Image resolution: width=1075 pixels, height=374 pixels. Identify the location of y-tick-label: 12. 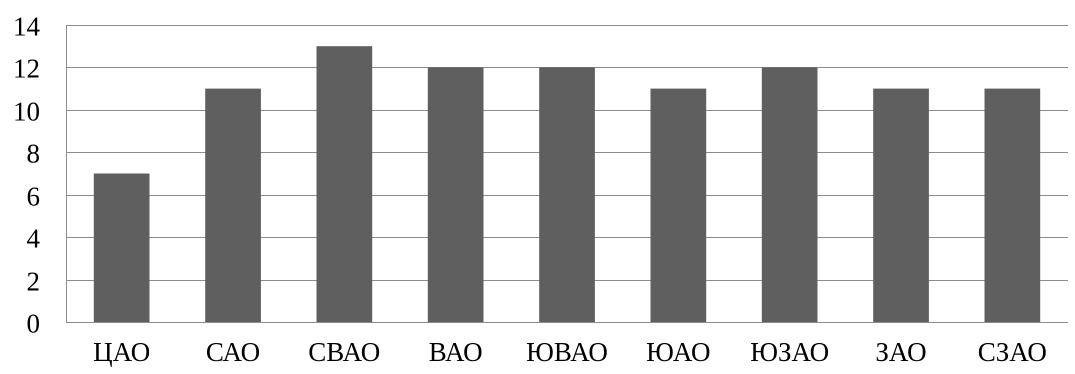
(26, 69).